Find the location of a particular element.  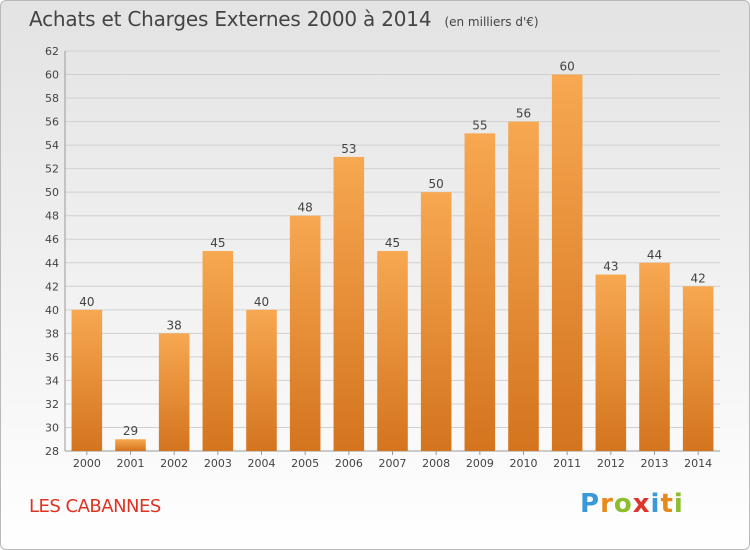

value-label-2014: 42 is located at coordinates (698, 278).